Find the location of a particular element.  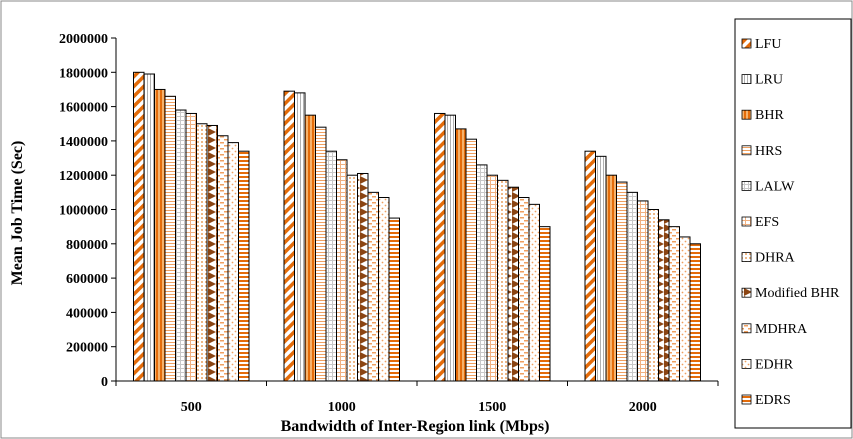

bar-edhr-2000 is located at coordinates (685, 309).